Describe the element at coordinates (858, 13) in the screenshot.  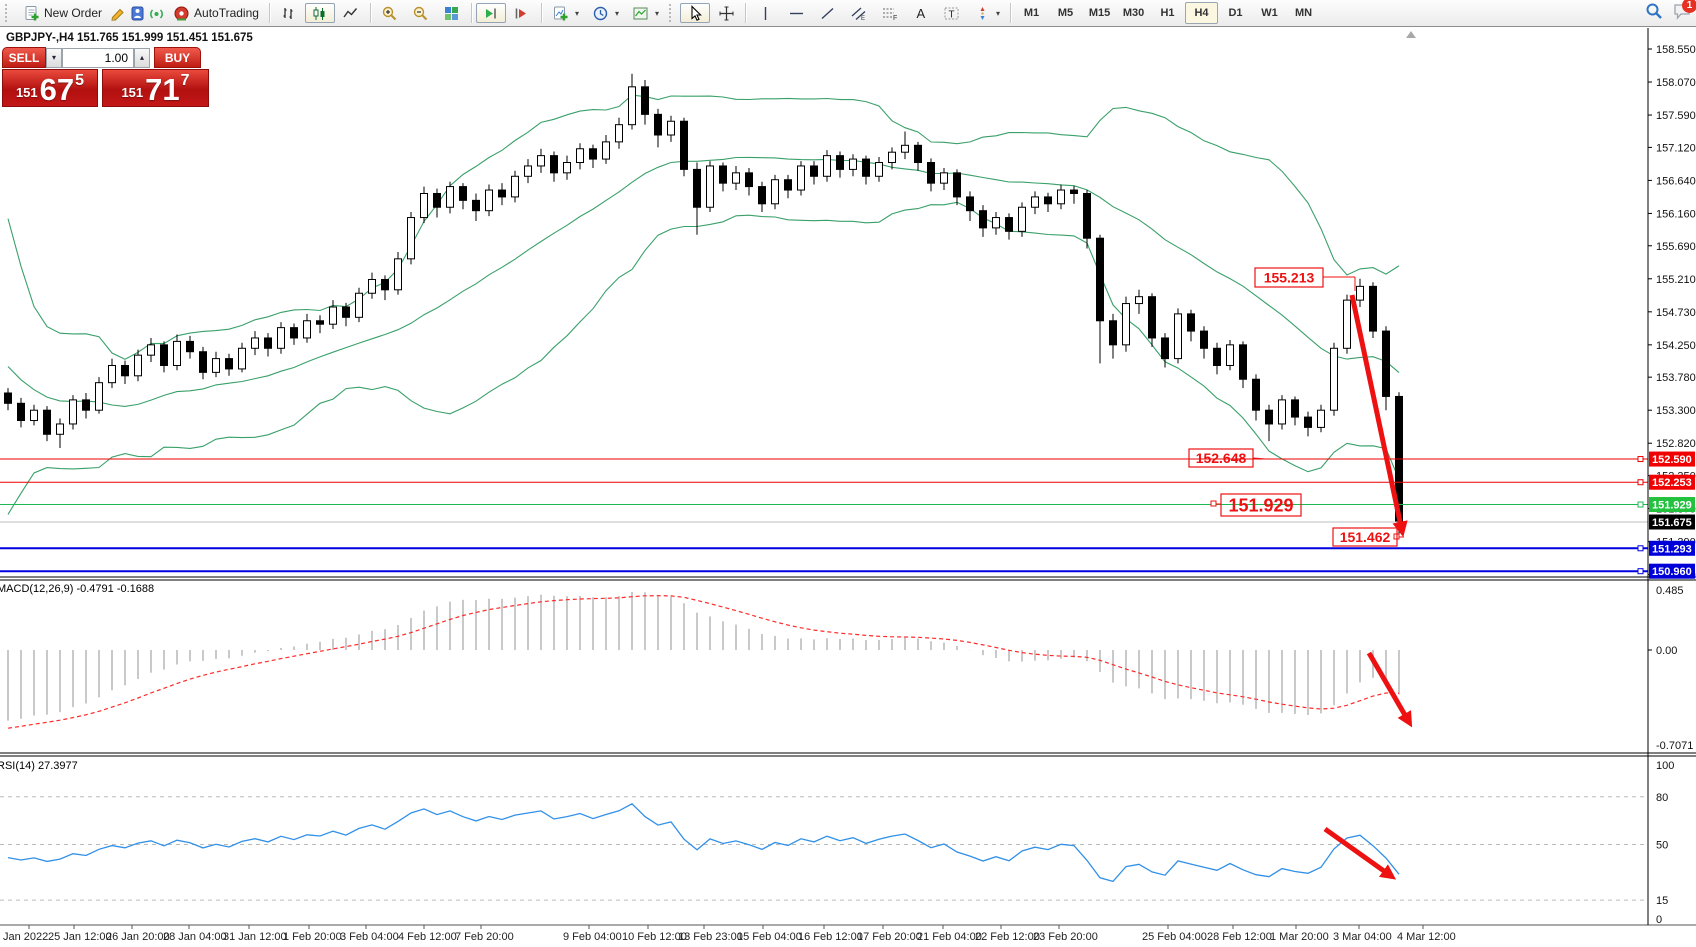
I see `equidistant-channel-tool: E` at that location.